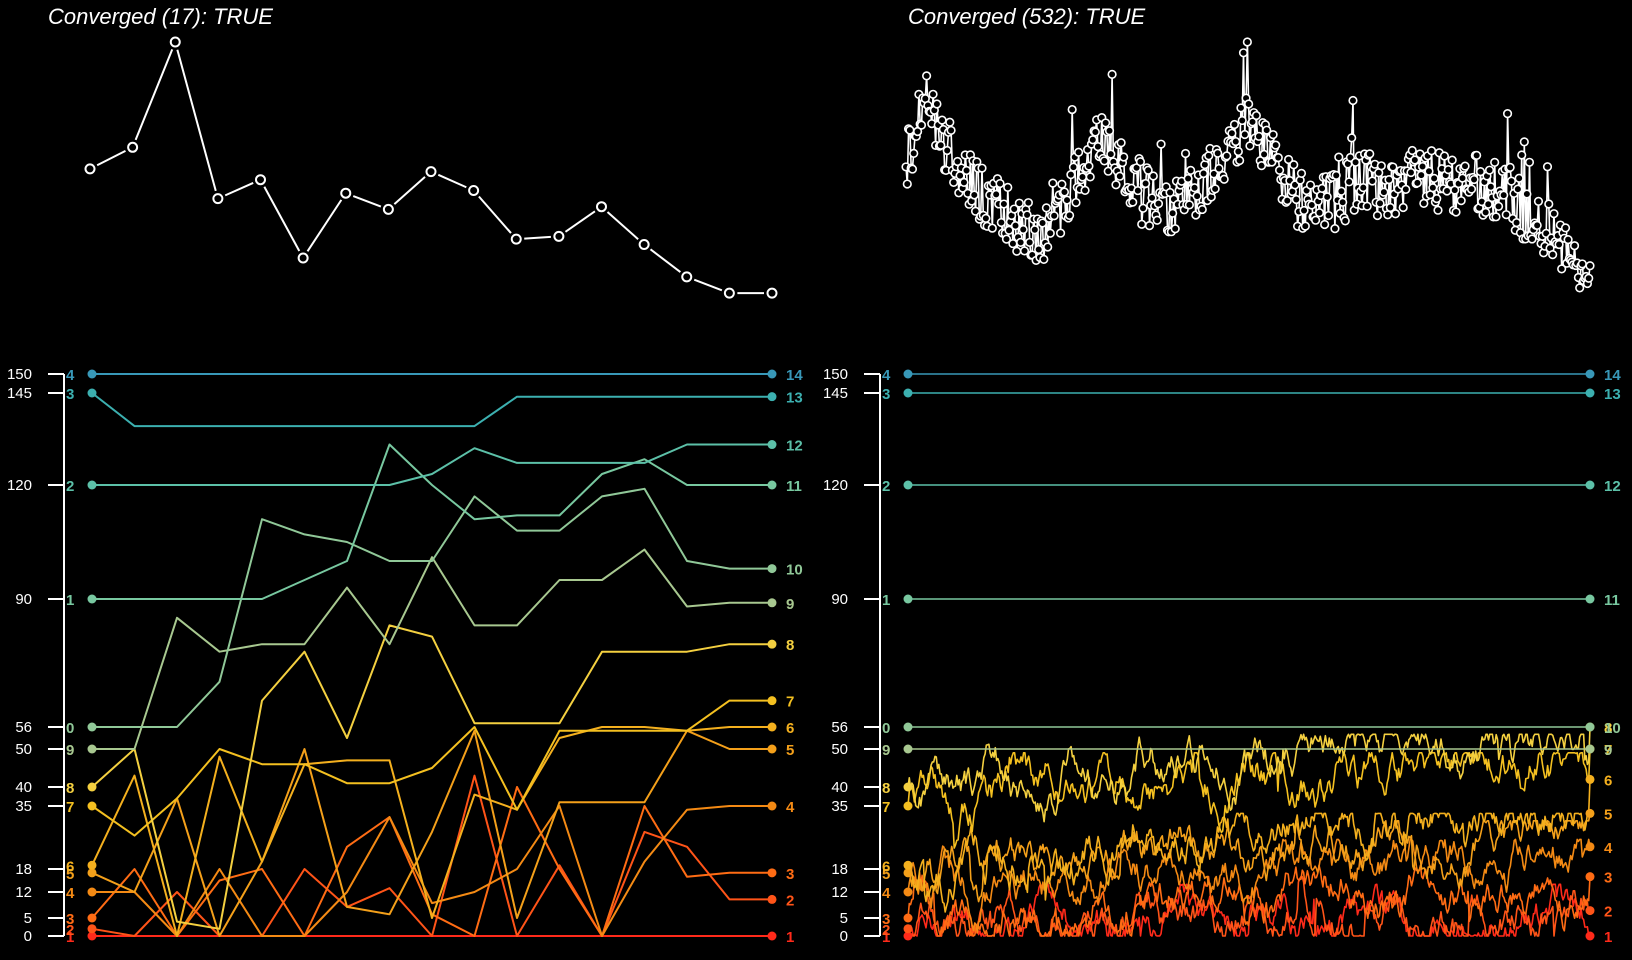 This screenshot has width=1632, height=960. Describe the element at coordinates (794, 375) in the screenshot. I see `series-end-label: 14` at that location.